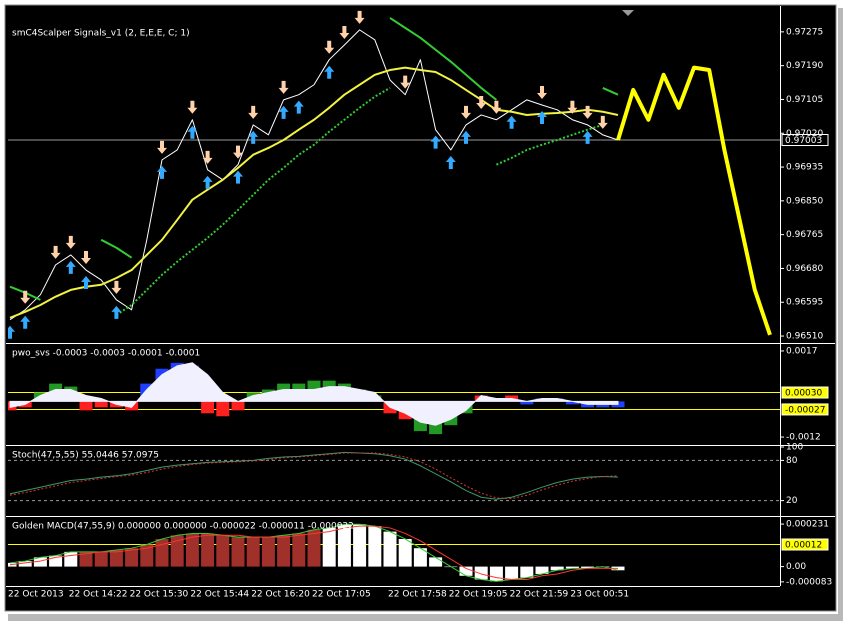 This screenshot has height=621, width=843. What do you see at coordinates (159, 595) in the screenshot?
I see `x-tick-label: 22 Oct 15:30` at bounding box center [159, 595].